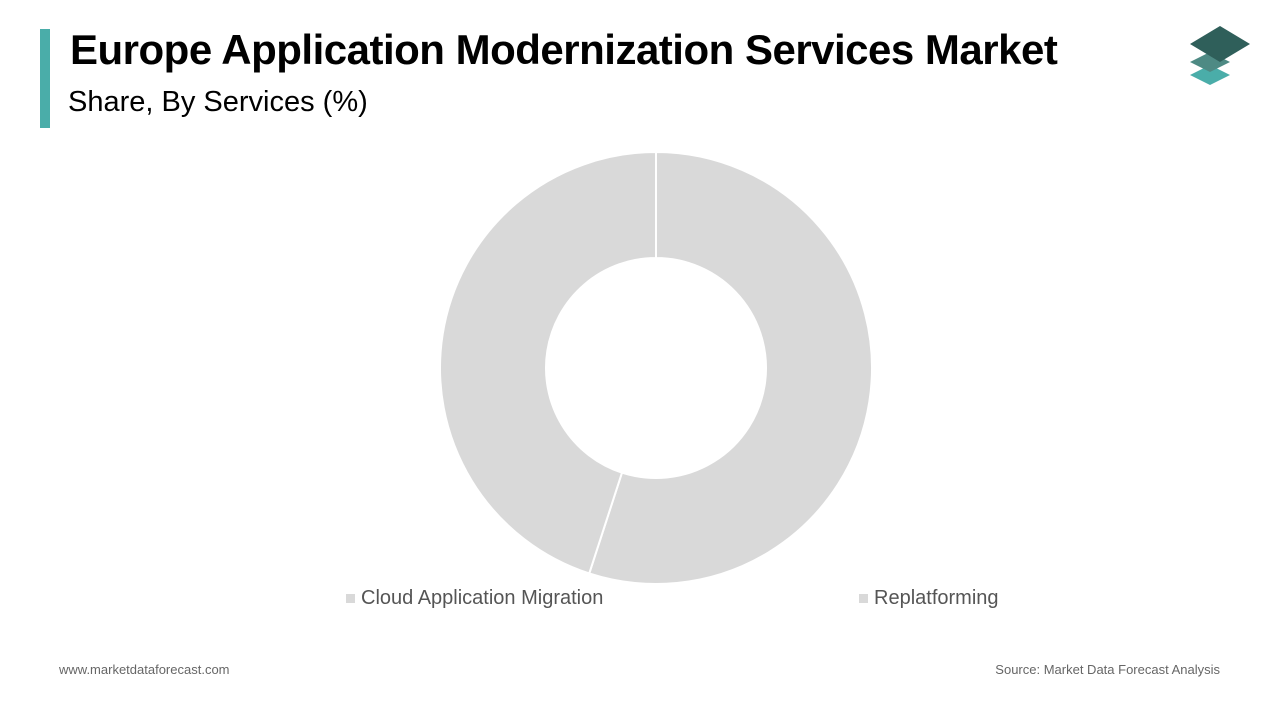  Describe the element at coordinates (1210, 75) in the screenshot. I see `logo-layer-bottom` at that location.